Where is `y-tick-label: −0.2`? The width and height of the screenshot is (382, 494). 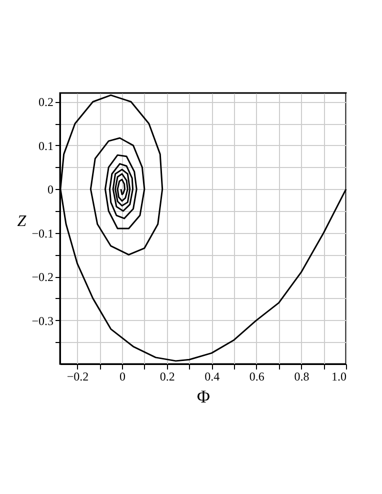
y-tick-label: −0.2 is located at coordinates (43, 277).